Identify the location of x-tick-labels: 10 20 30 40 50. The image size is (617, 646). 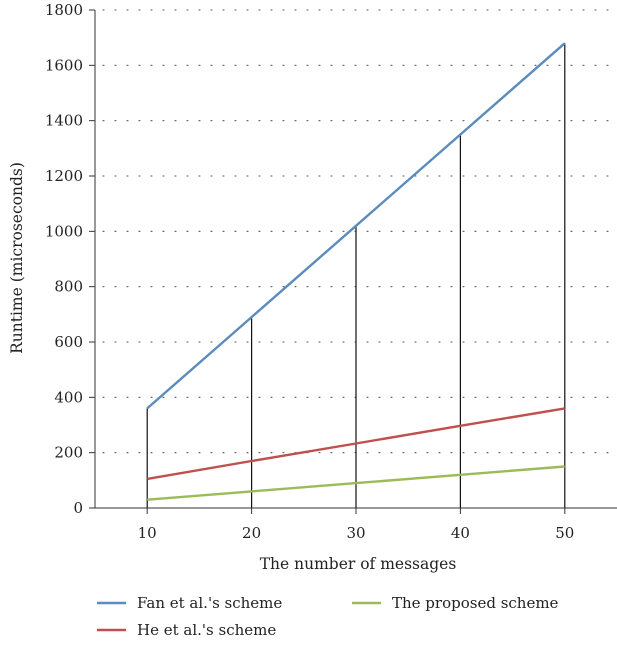
(356, 525).